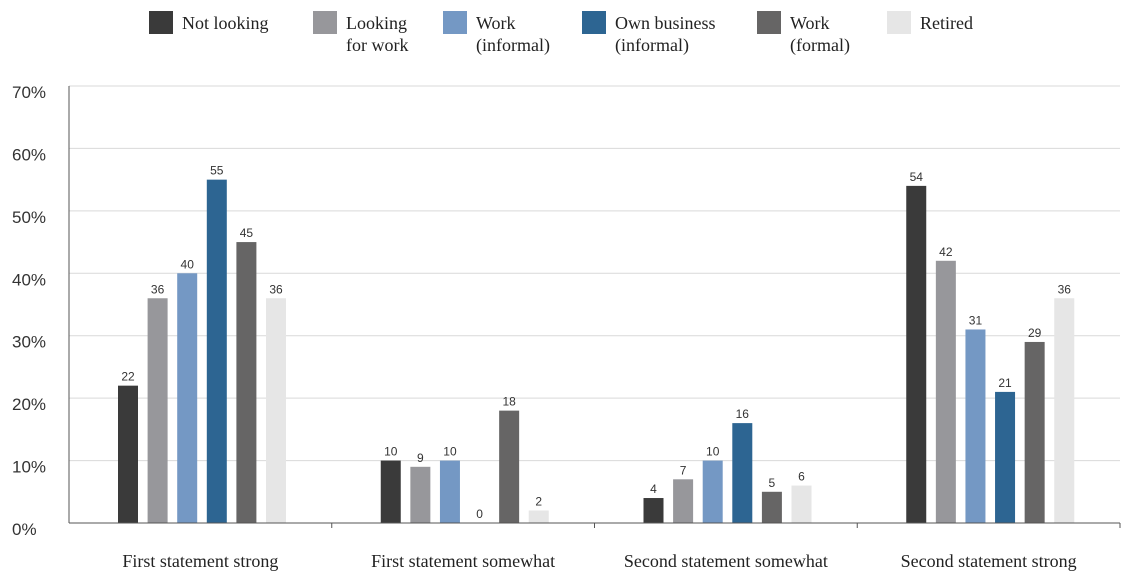 This screenshot has width=1127, height=576. Describe the element at coordinates (772, 483) in the screenshot. I see `data-label: 5` at that location.